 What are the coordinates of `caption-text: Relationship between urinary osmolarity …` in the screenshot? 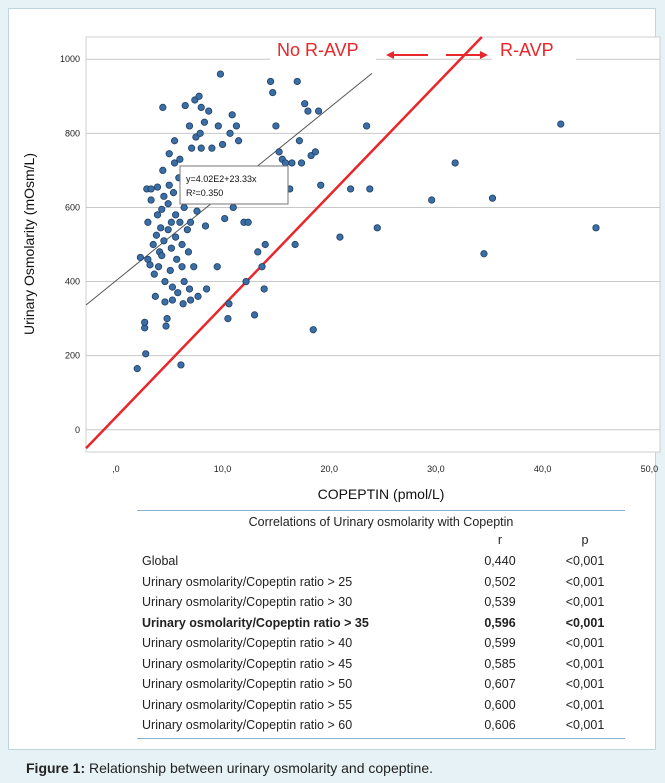 It's located at (259, 768).